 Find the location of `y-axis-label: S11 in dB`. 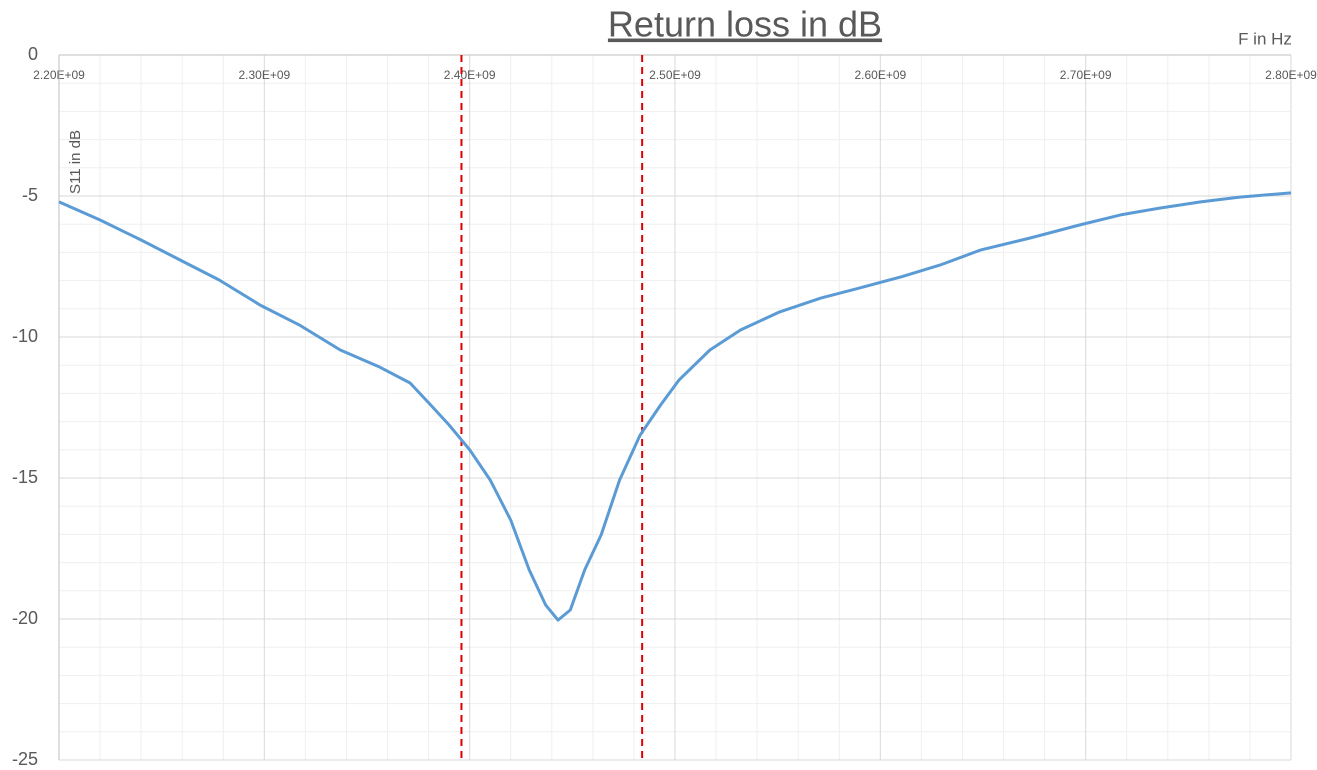

y-axis-label: S11 in dB is located at coordinates (75, 162).